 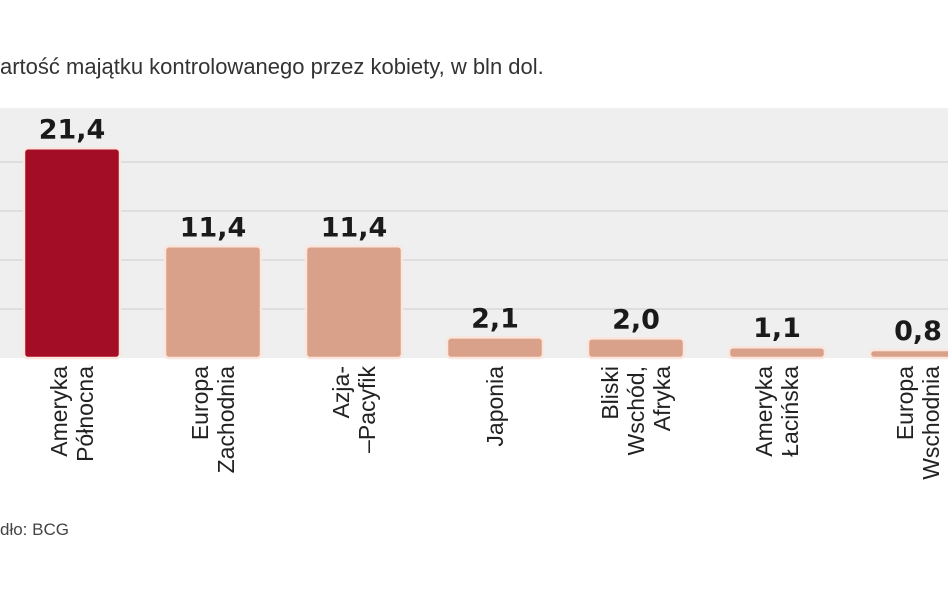 I want to click on category-label: Wschód,, so click(x=636, y=410).